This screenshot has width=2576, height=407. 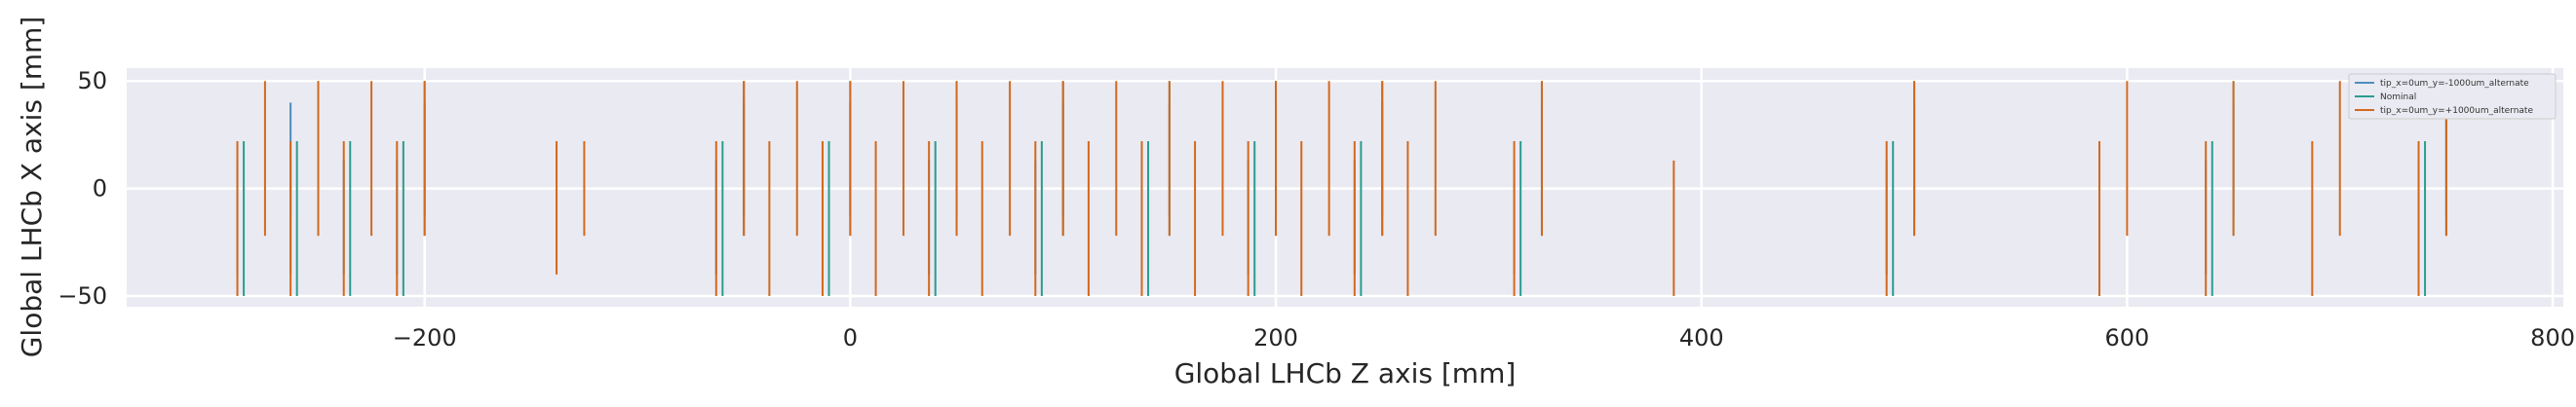 What do you see at coordinates (2454, 84) in the screenshot?
I see `legend-entry: tip_x=0um_y=-1000um_alternate` at bounding box center [2454, 84].